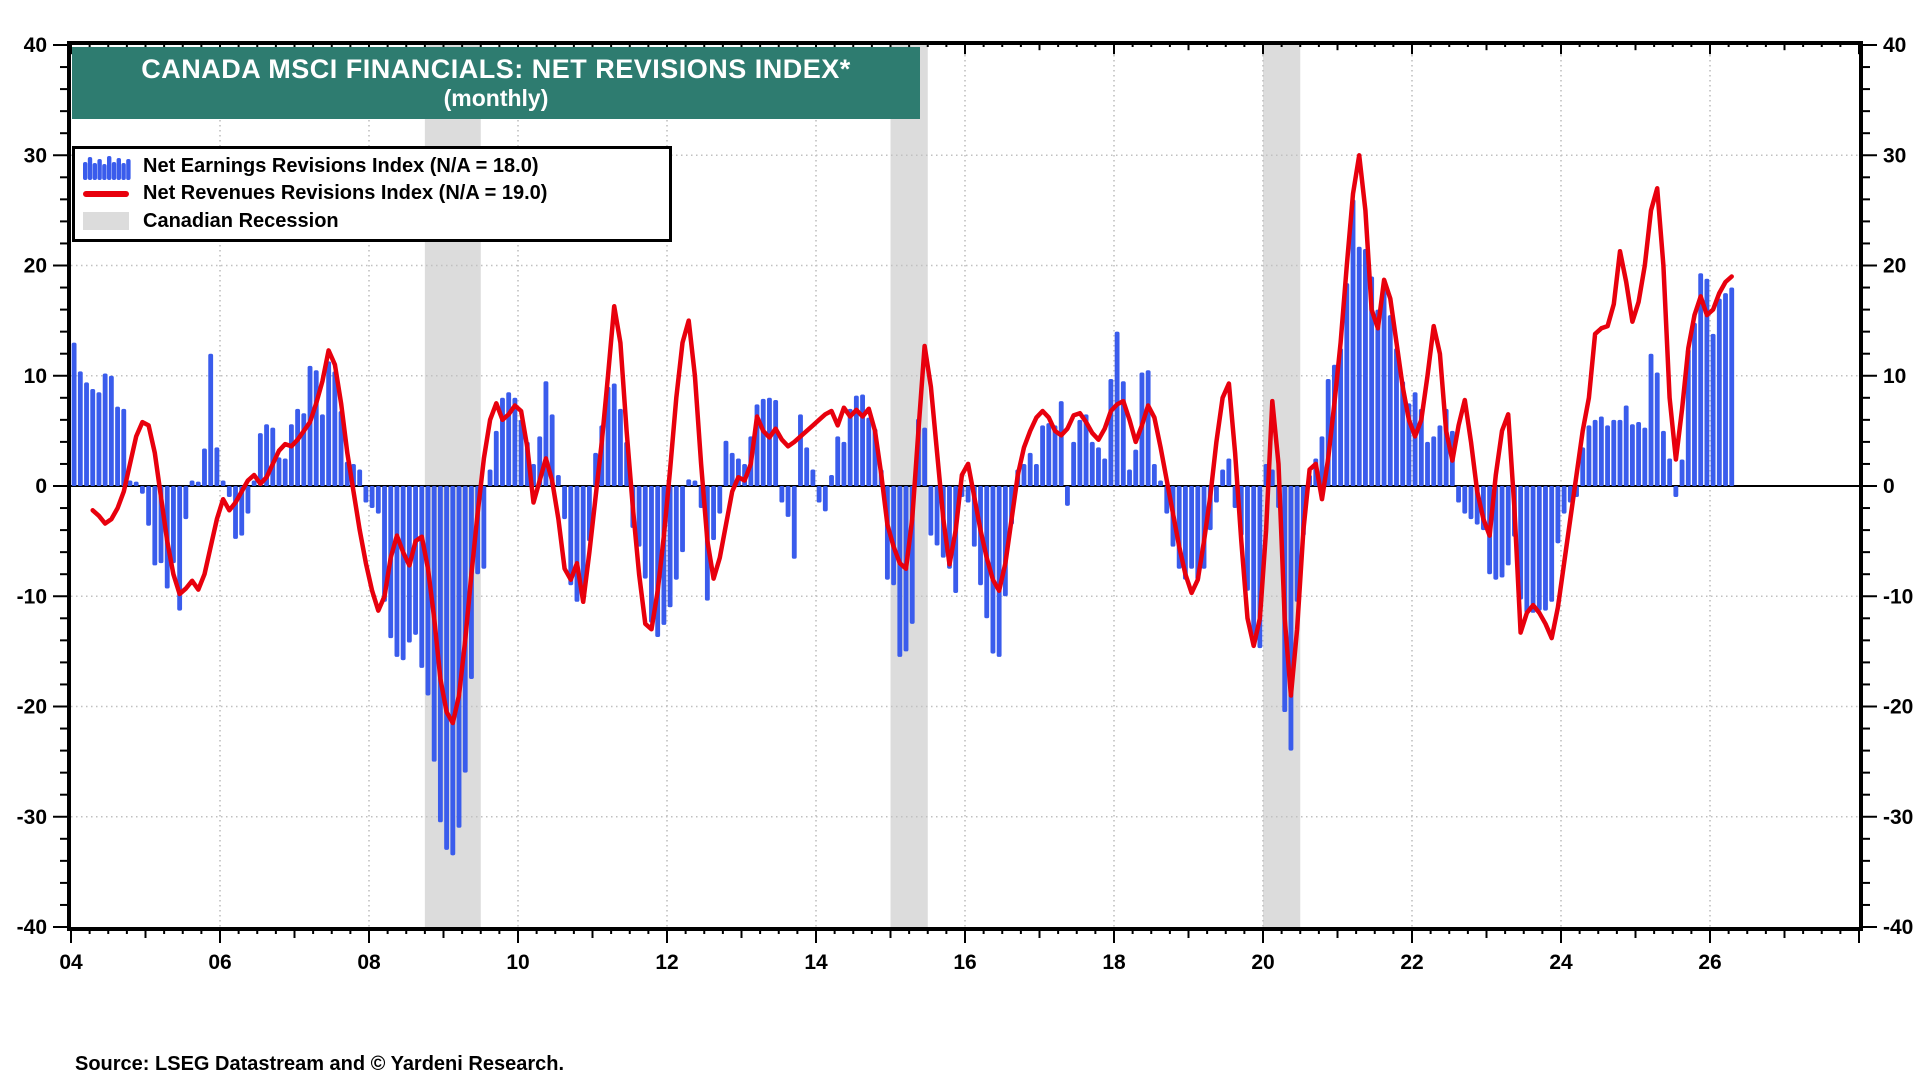 This screenshot has width=1920, height=1080. Describe the element at coordinates (32, 707) in the screenshot. I see `y-axis-label-left: -20` at that location.